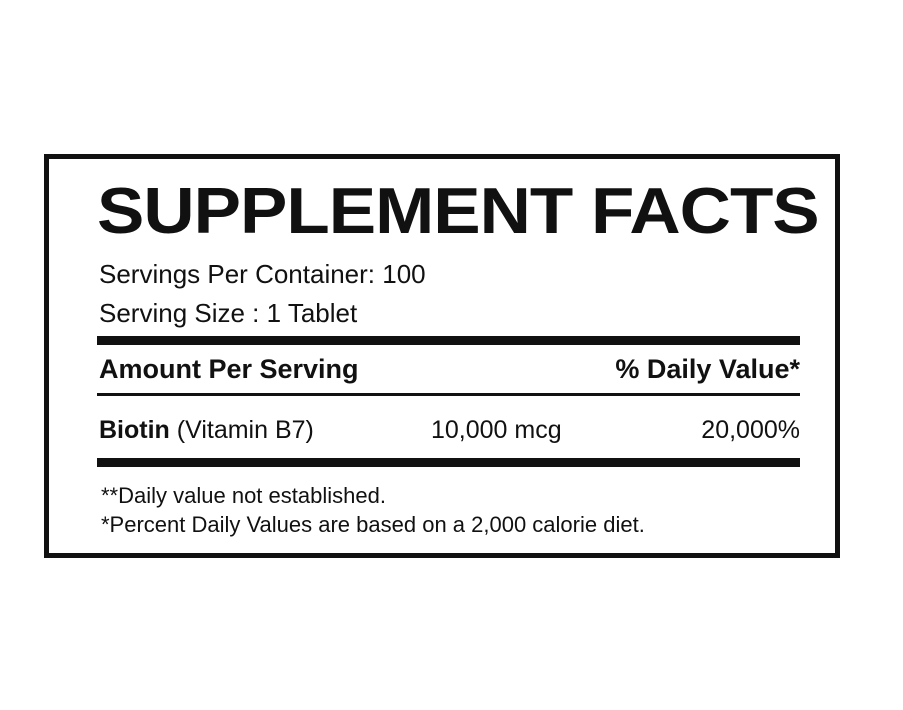 This screenshot has width=903, height=710. What do you see at coordinates (448, 462) in the screenshot?
I see `thick-divider-bottom` at bounding box center [448, 462].